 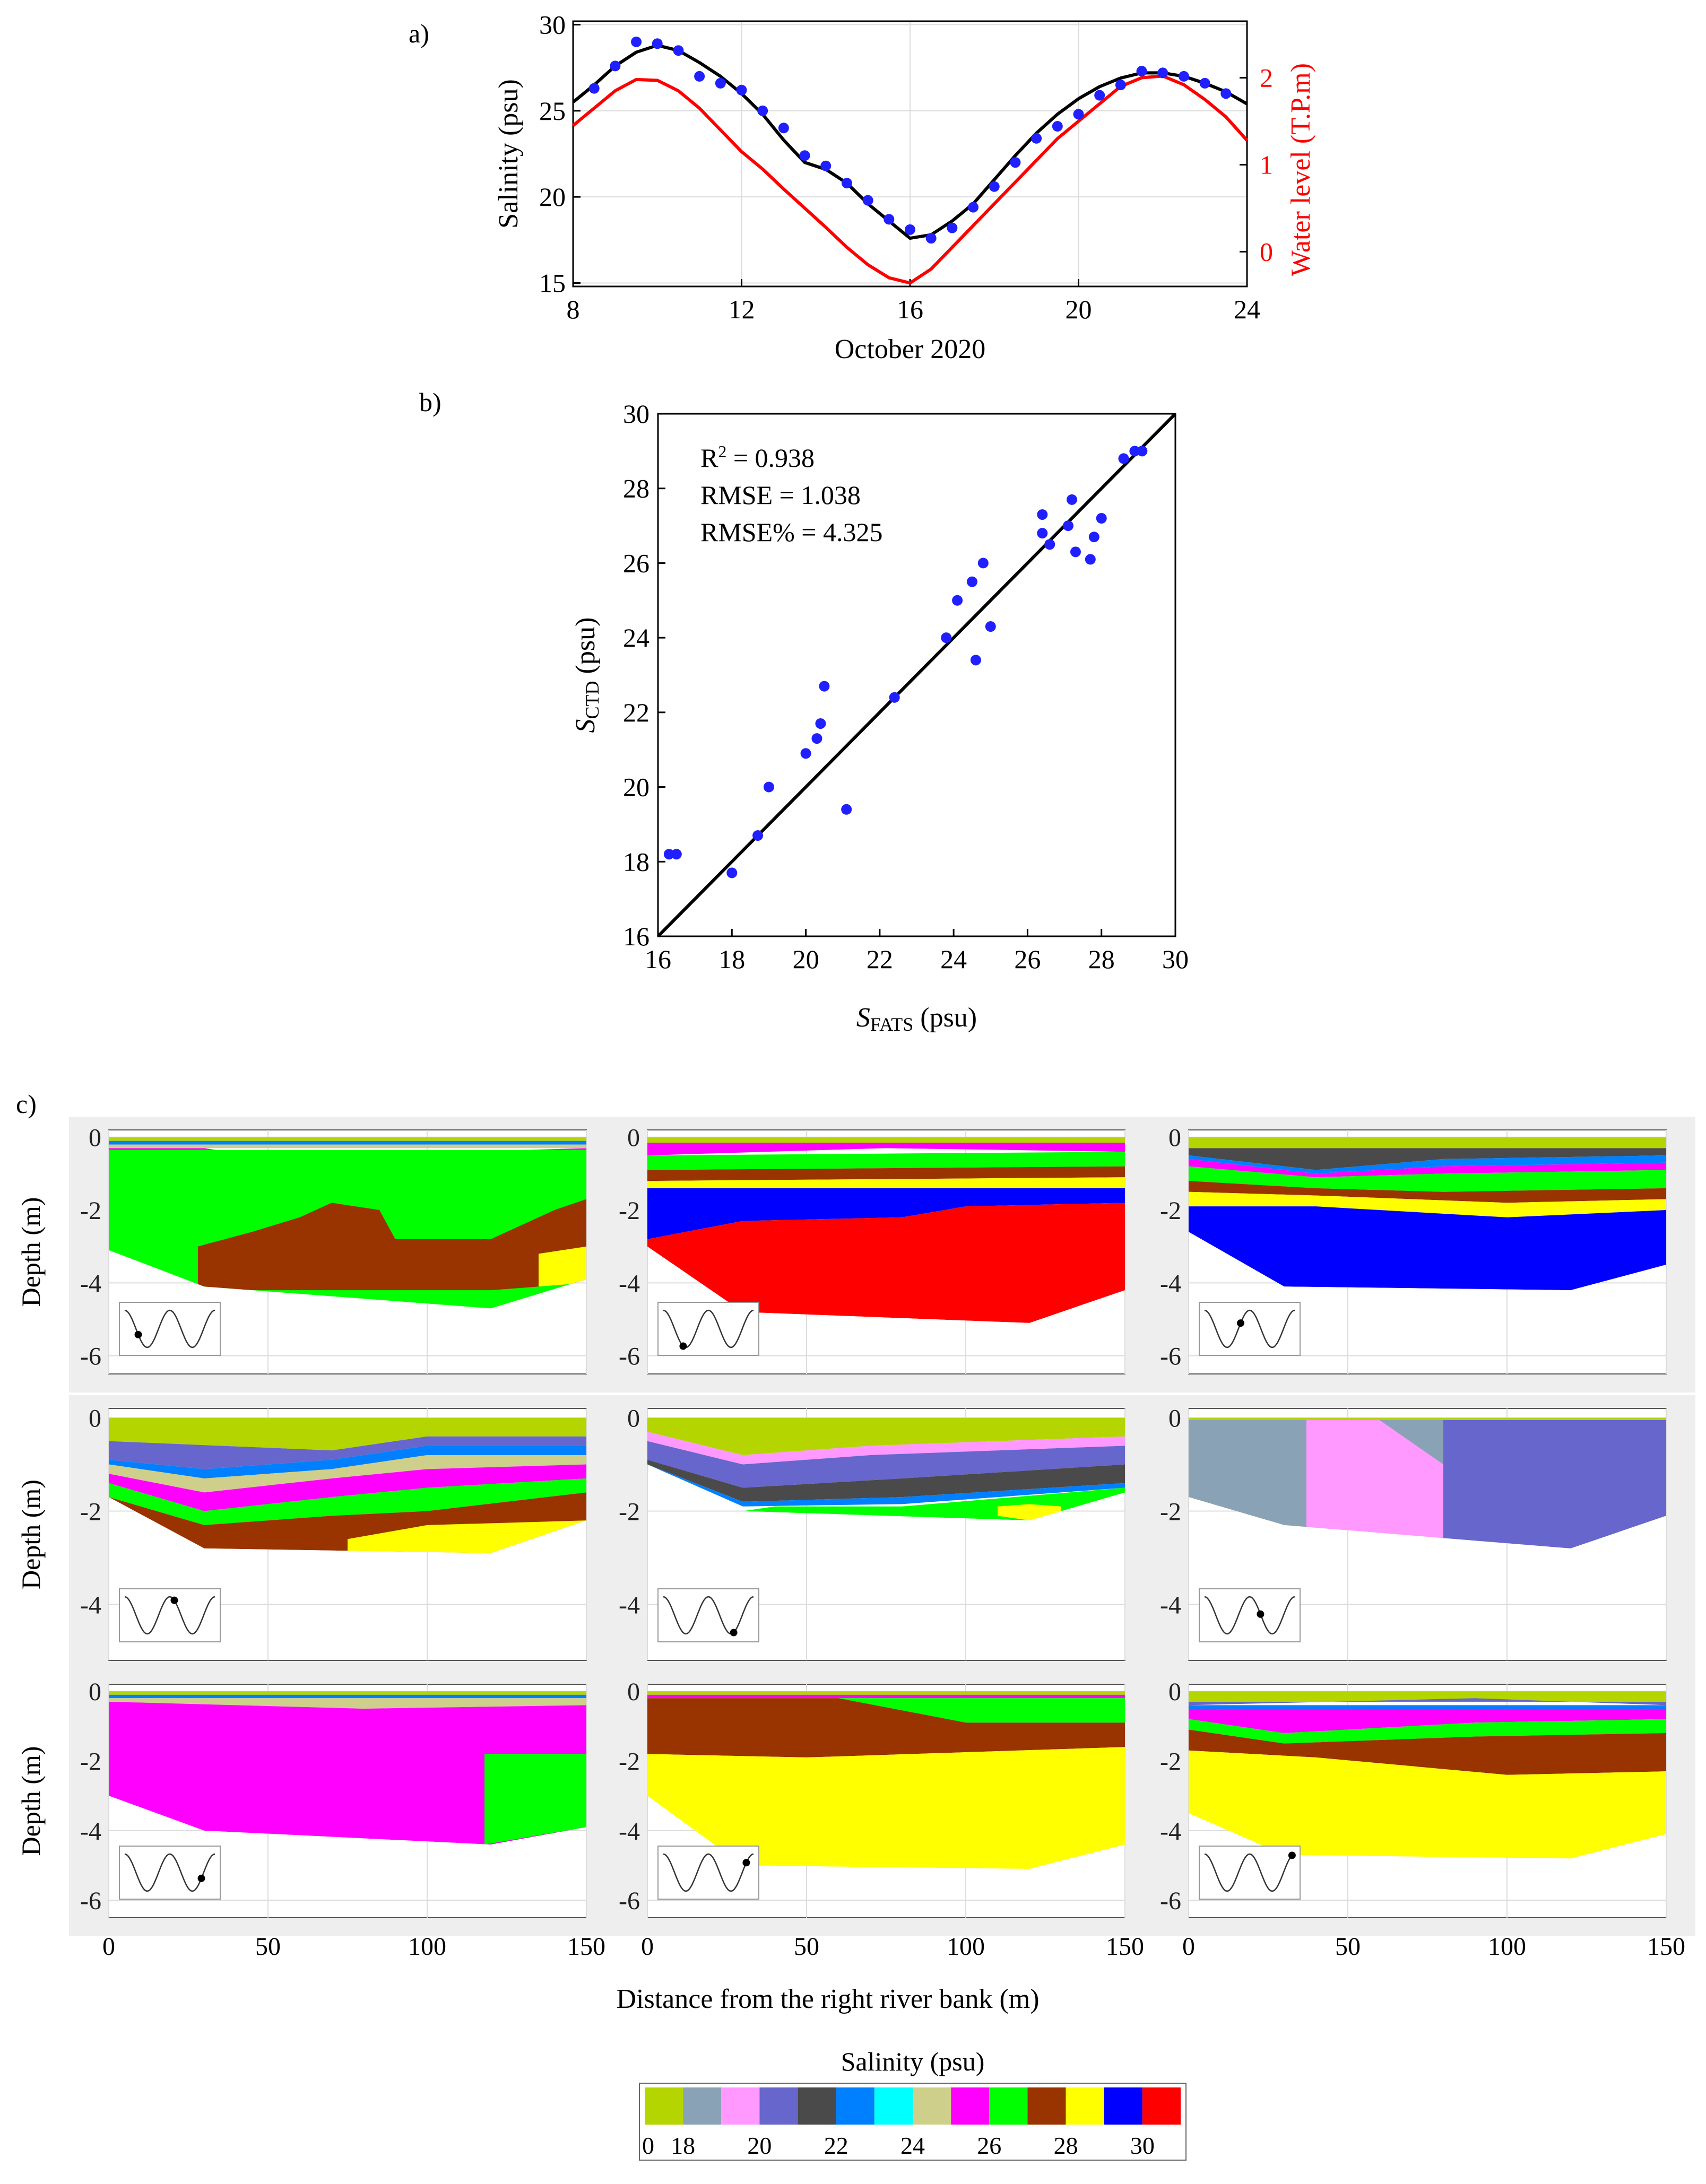 I want to click on y-tick-label: 20, so click(x=636, y=787).